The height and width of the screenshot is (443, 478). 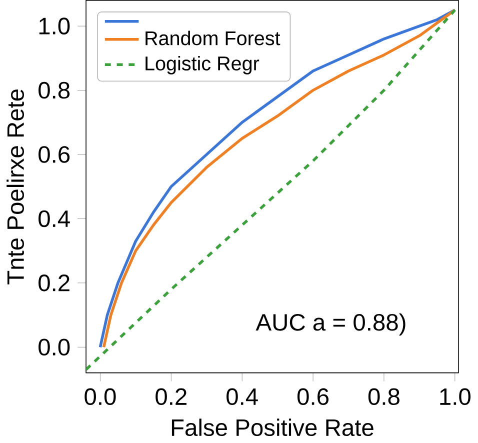 What do you see at coordinates (54, 347) in the screenshot?
I see `y-tick-label: 0.0` at bounding box center [54, 347].